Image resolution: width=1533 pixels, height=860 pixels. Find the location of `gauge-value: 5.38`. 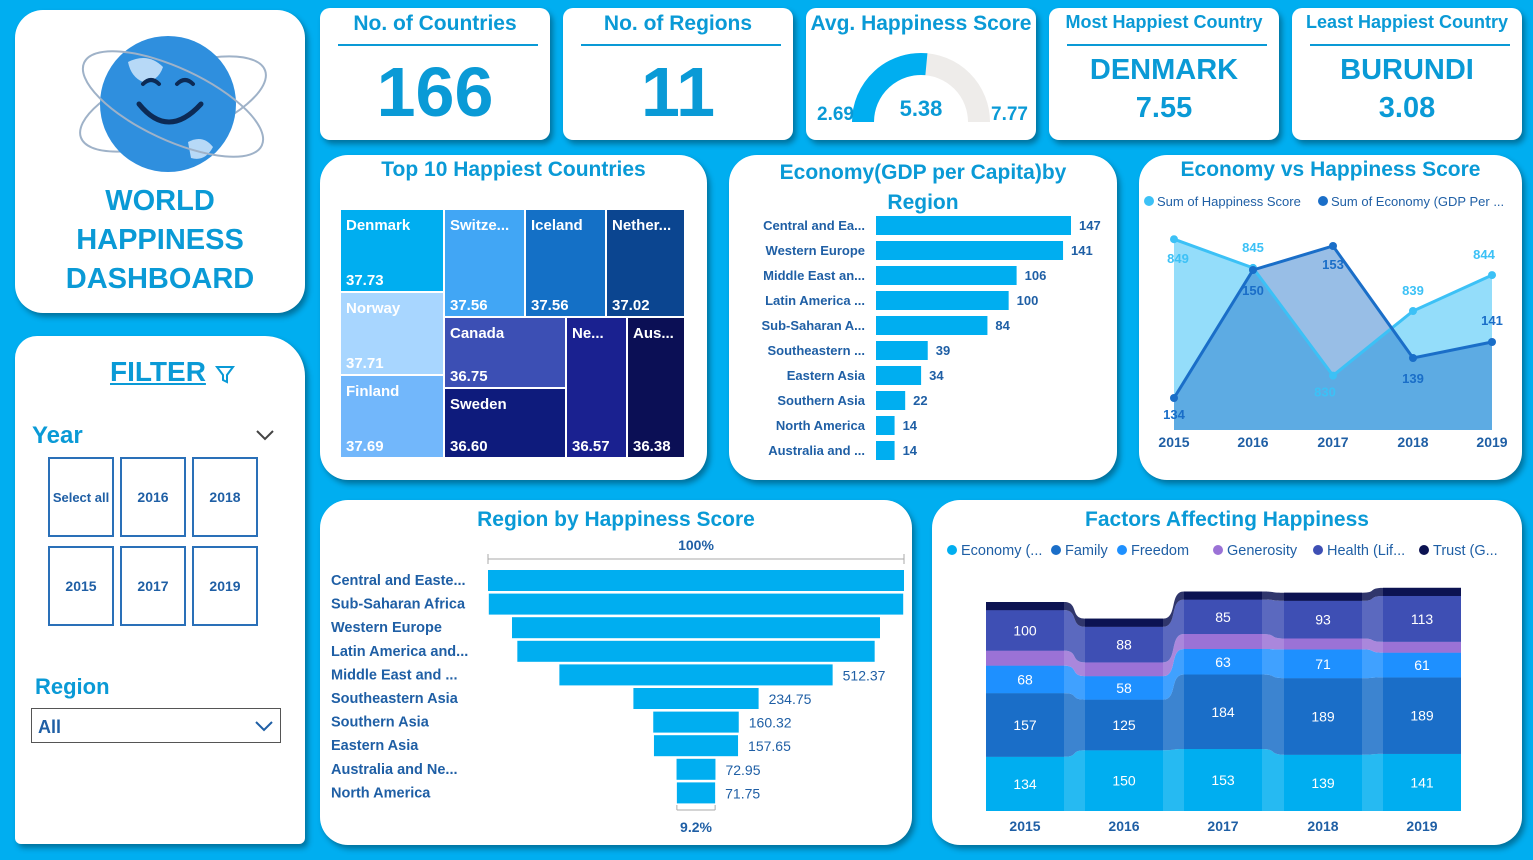

gauge-value: 5.38 is located at coordinates (921, 108).